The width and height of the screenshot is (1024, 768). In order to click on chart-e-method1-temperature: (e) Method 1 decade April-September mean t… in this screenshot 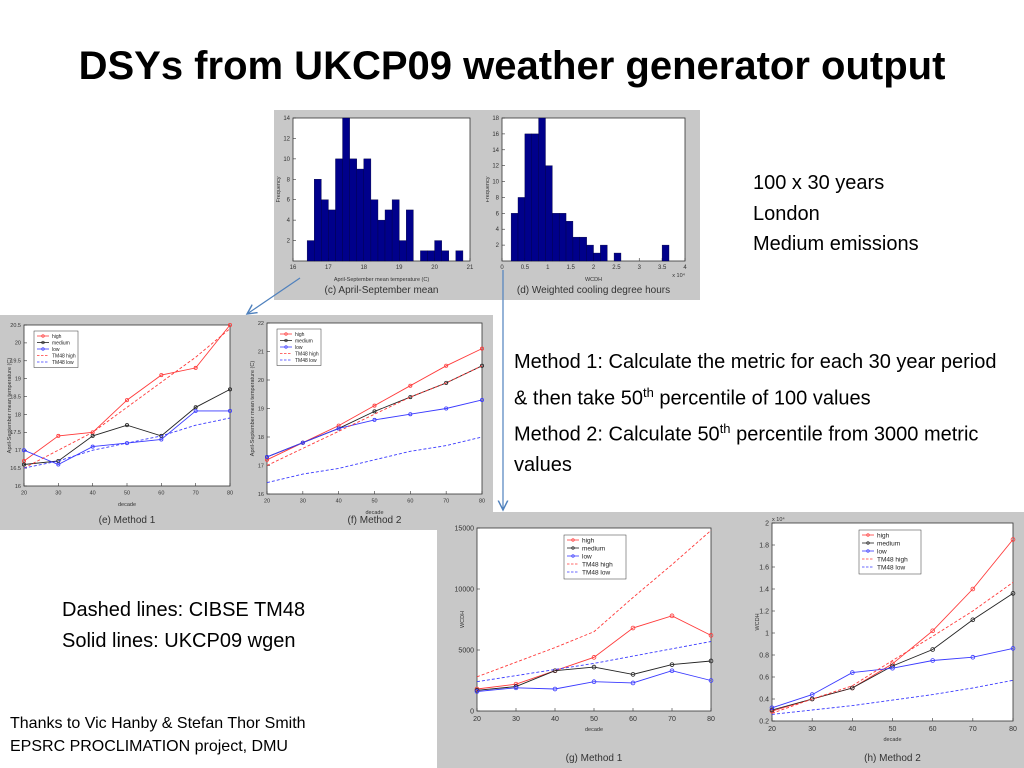, I will do `click(120, 424)`.